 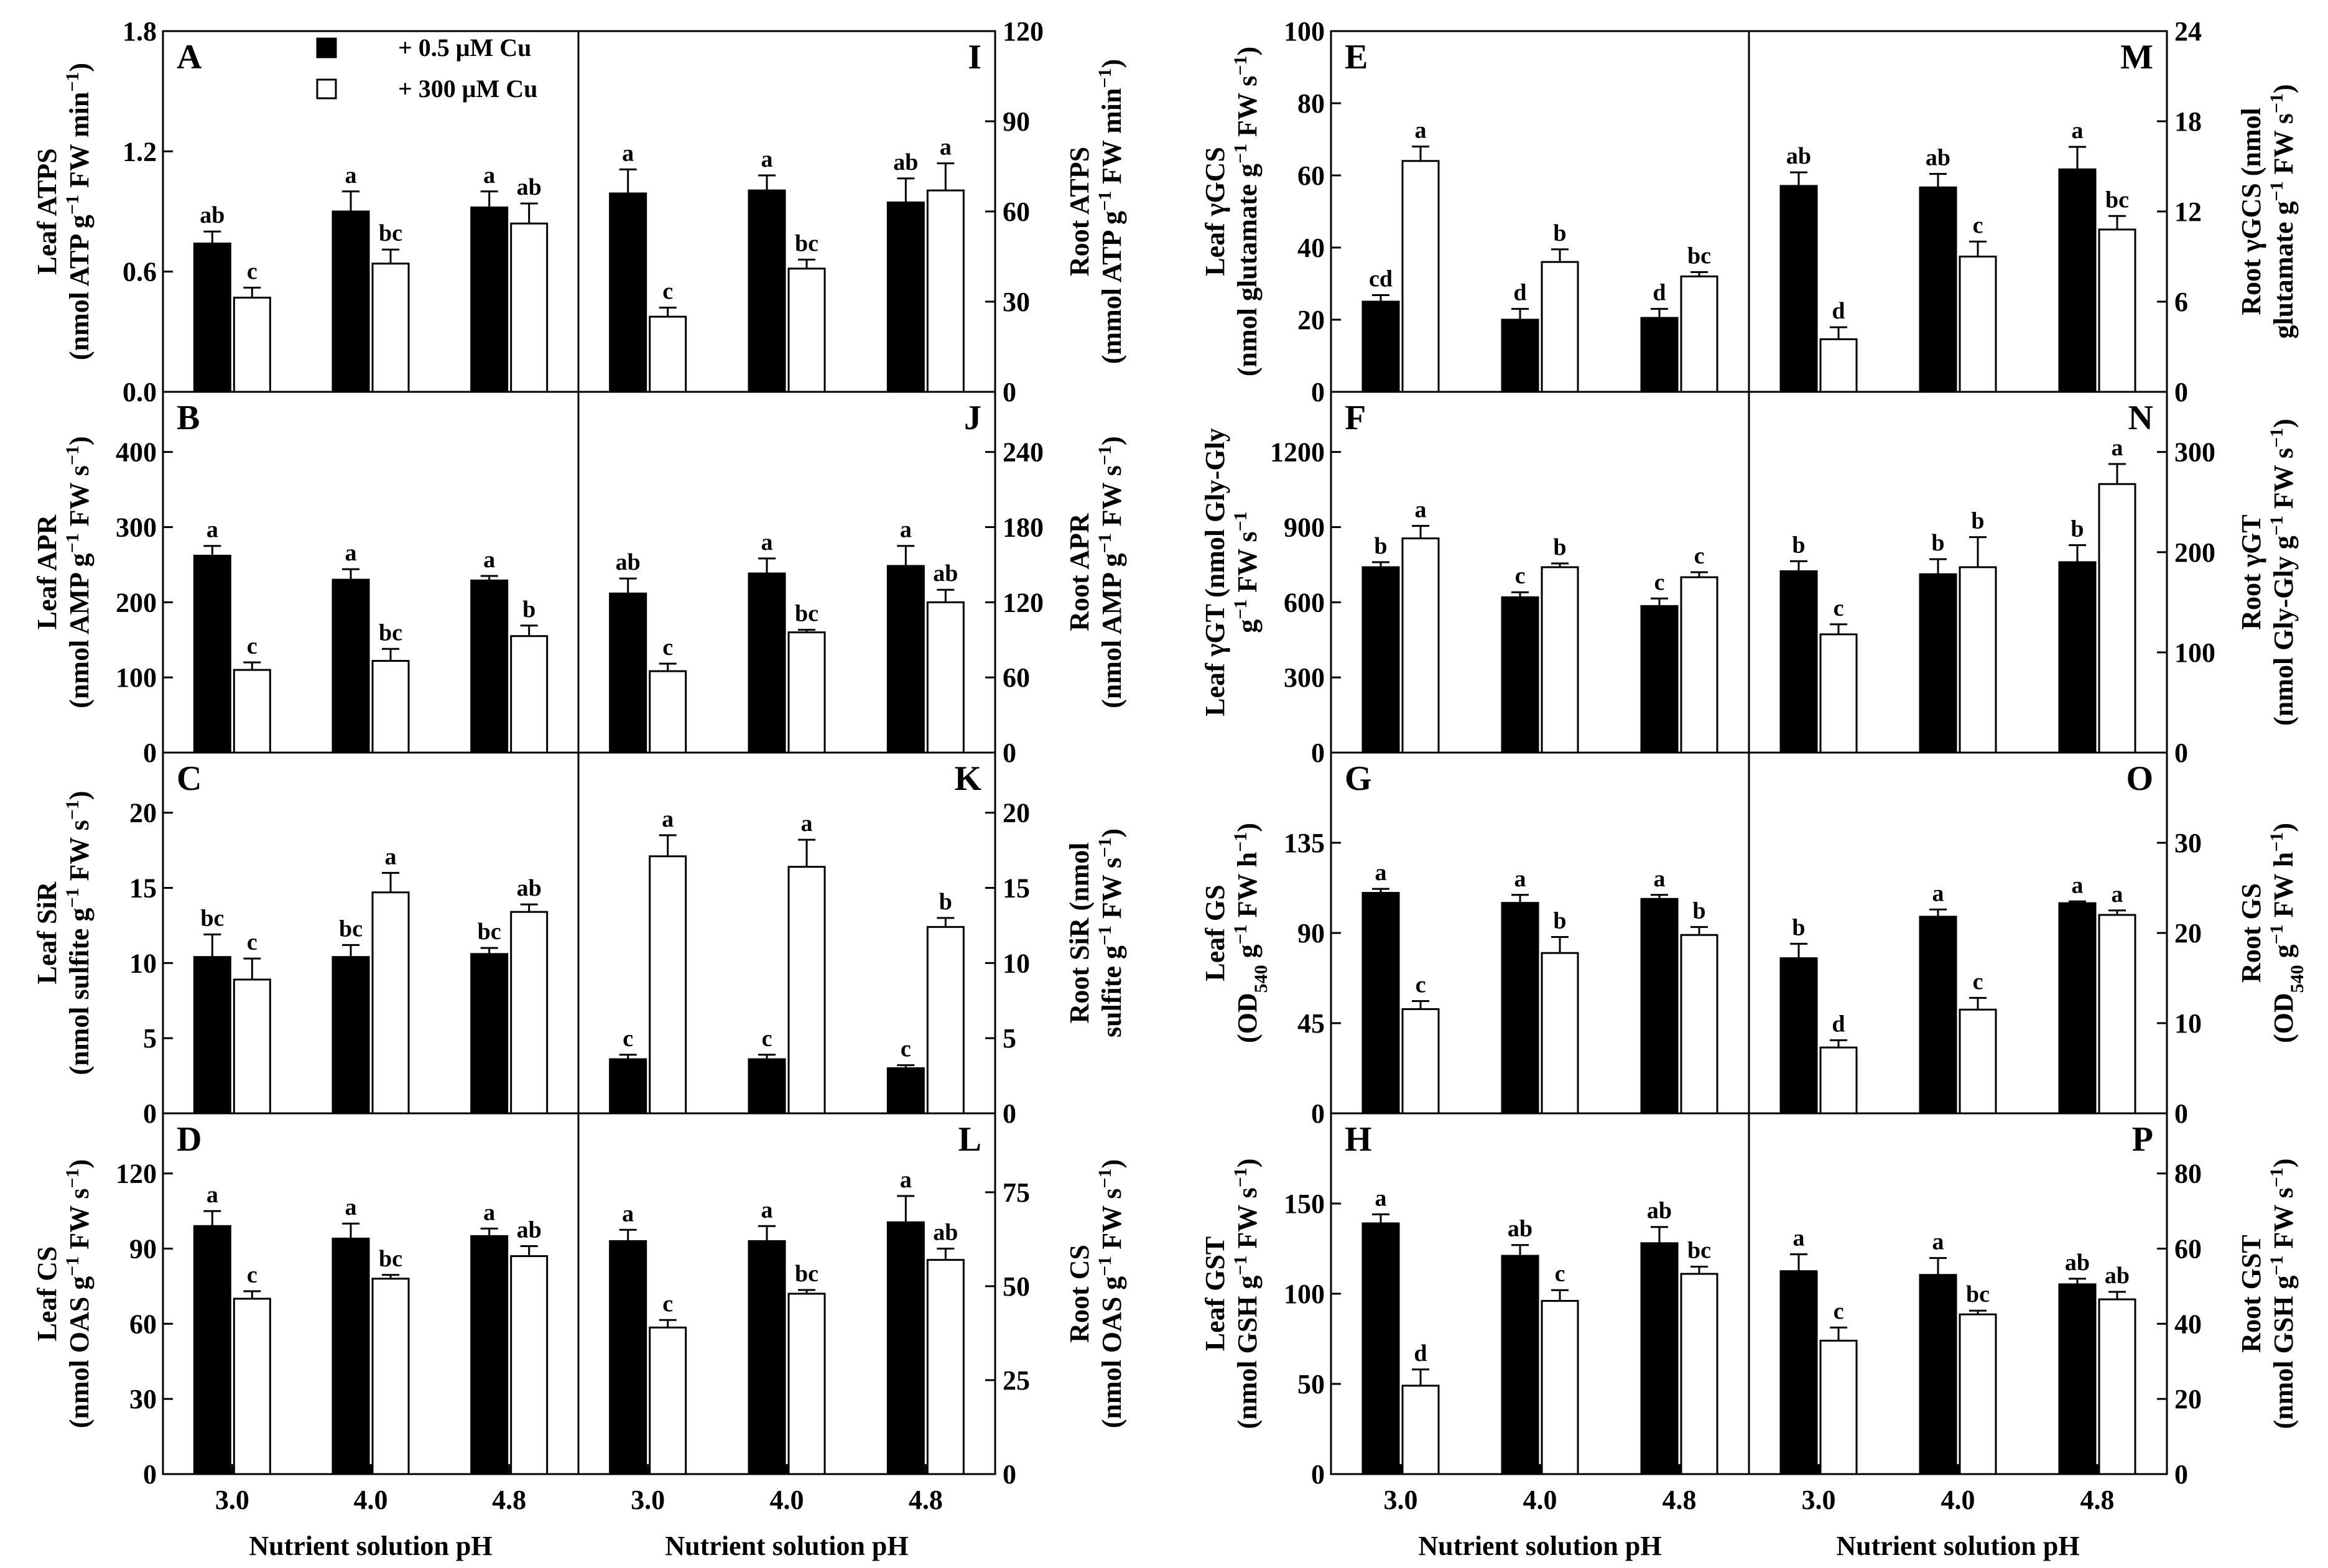 I want to click on y-tick-label: 1.2, so click(x=140, y=151).